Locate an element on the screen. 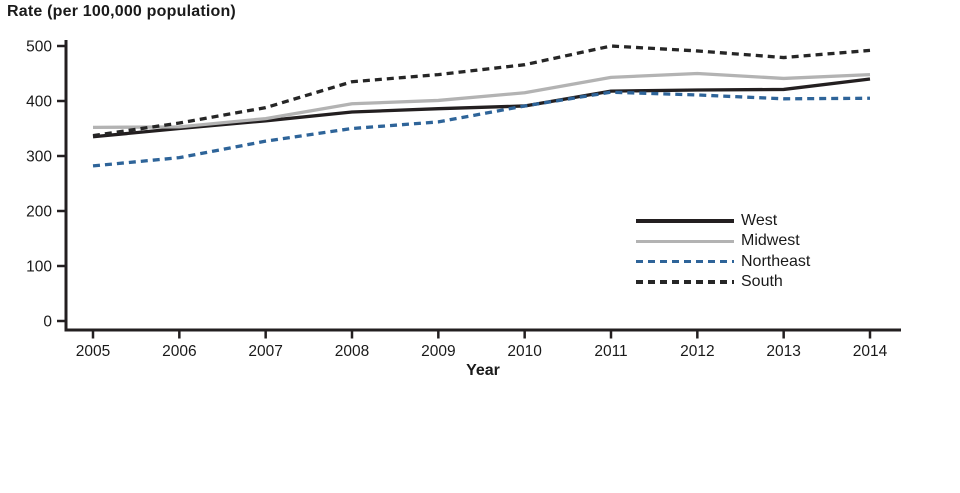 The width and height of the screenshot is (960, 493). y-tick-label: 100 is located at coordinates (39, 267).